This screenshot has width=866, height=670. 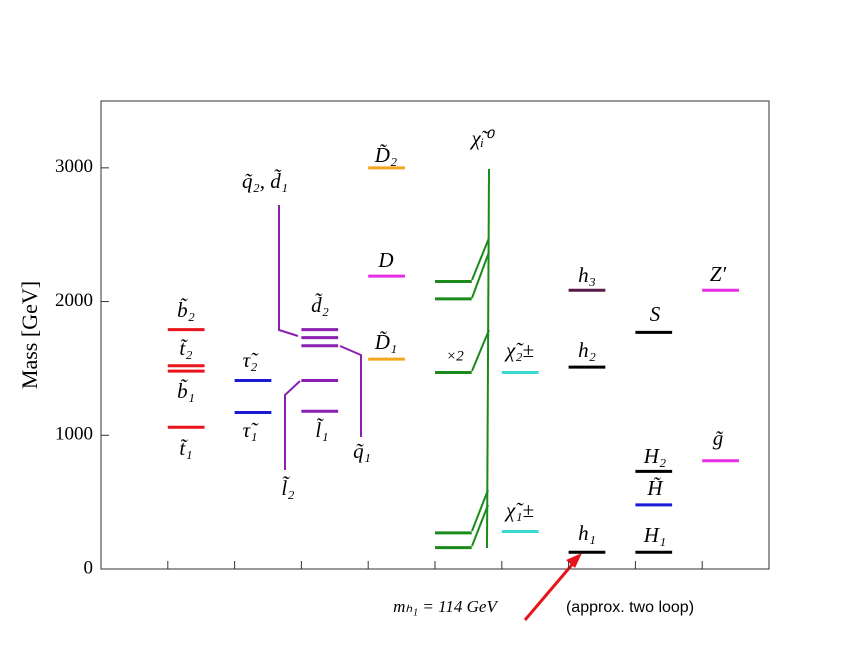 What do you see at coordinates (587, 350) in the screenshot?
I see `level-label: h₂` at bounding box center [587, 350].